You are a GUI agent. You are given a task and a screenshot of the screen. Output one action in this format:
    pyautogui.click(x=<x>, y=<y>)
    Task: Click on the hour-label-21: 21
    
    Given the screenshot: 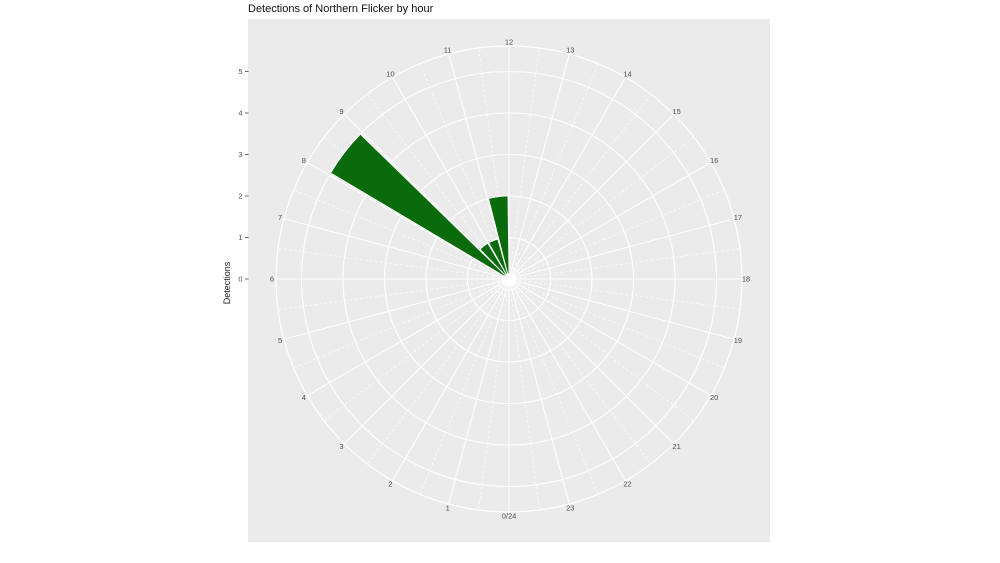 What is the action you would take?
    pyautogui.click(x=676, y=446)
    